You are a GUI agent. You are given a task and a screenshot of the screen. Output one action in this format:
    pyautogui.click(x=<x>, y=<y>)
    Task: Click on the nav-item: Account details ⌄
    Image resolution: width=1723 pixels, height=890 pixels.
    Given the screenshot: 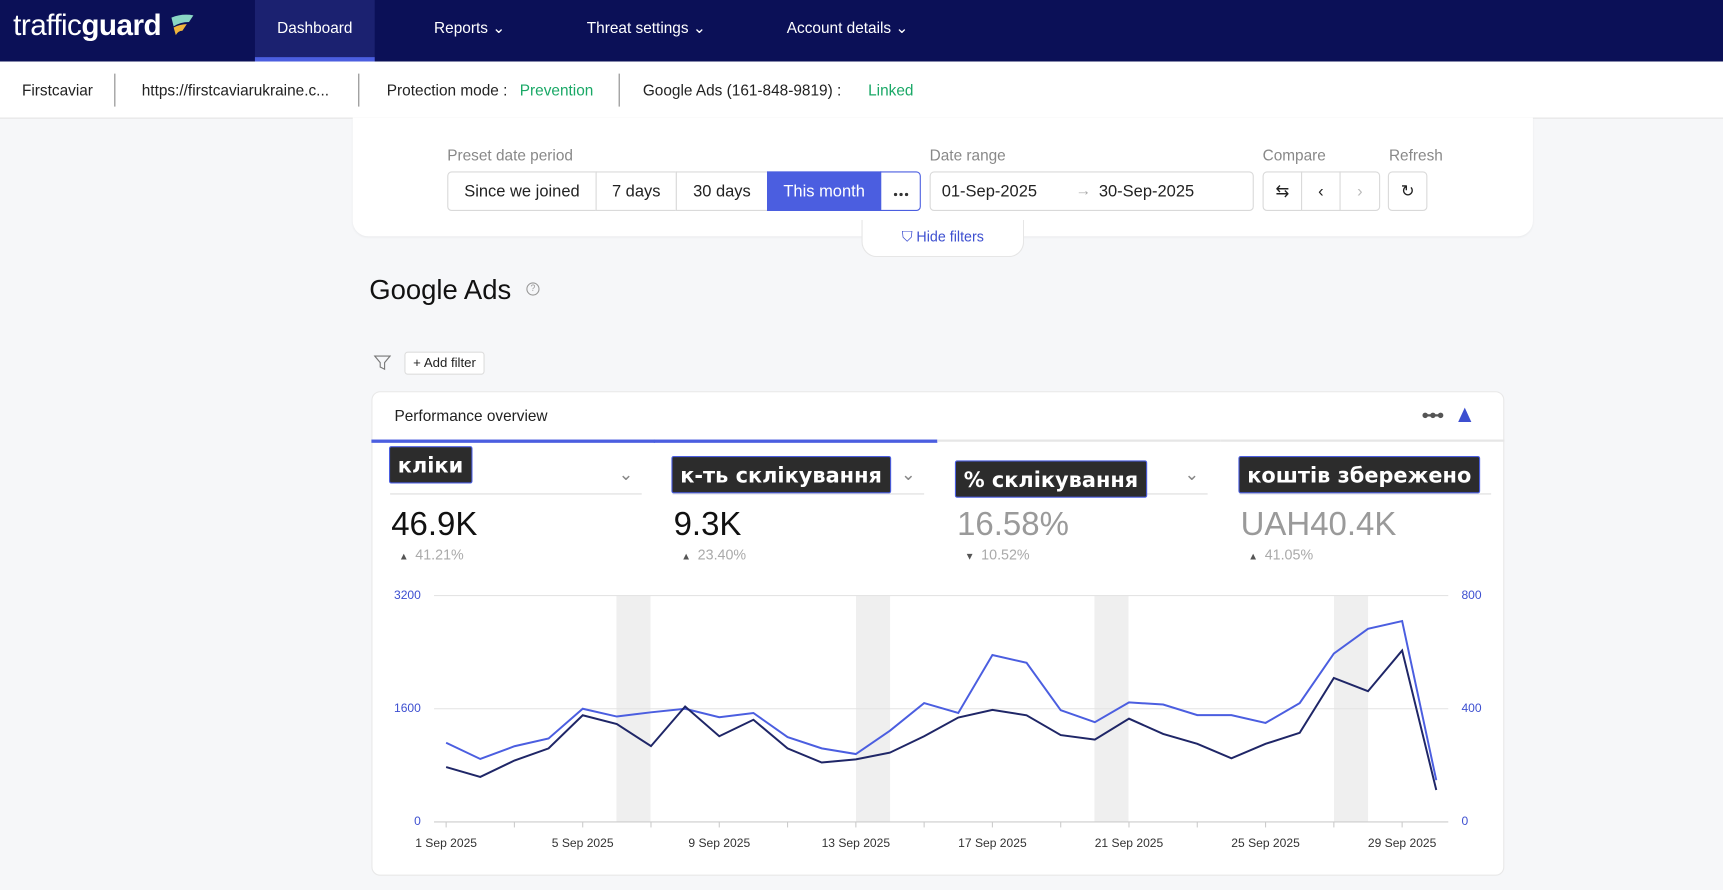 What is the action you would take?
    pyautogui.click(x=847, y=27)
    